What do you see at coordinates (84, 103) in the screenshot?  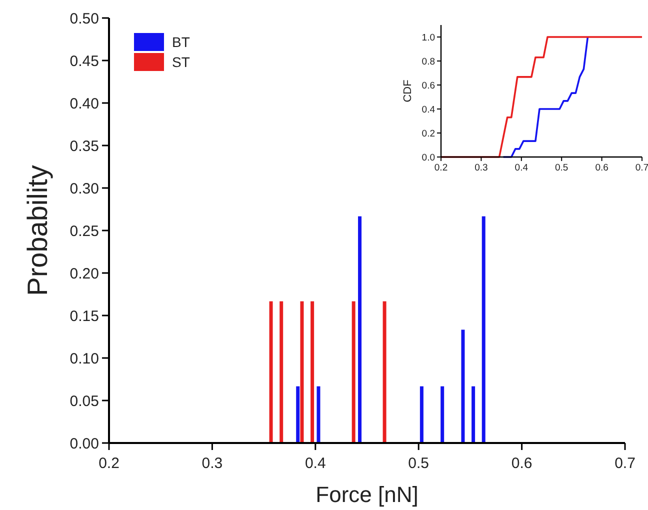 I see `y-tick-label: 0.40` at bounding box center [84, 103].